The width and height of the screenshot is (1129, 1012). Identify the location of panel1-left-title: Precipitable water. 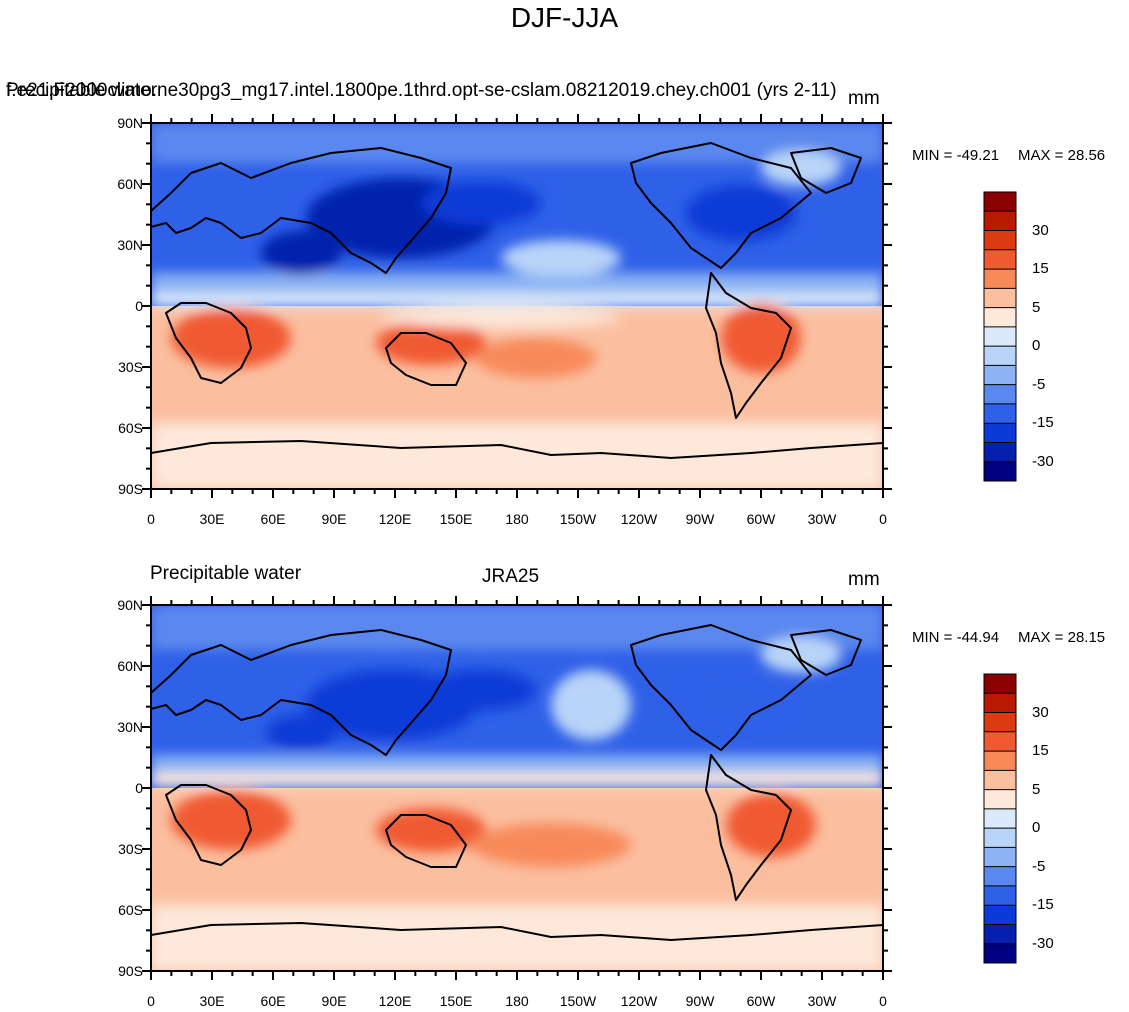
(82, 90).